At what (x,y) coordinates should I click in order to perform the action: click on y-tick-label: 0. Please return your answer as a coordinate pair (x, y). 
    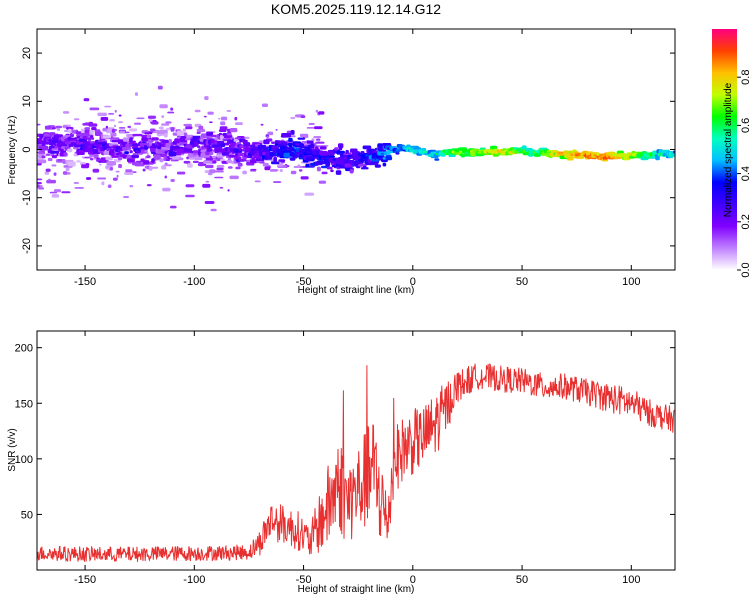
    Looking at the image, I should click on (27, 149).